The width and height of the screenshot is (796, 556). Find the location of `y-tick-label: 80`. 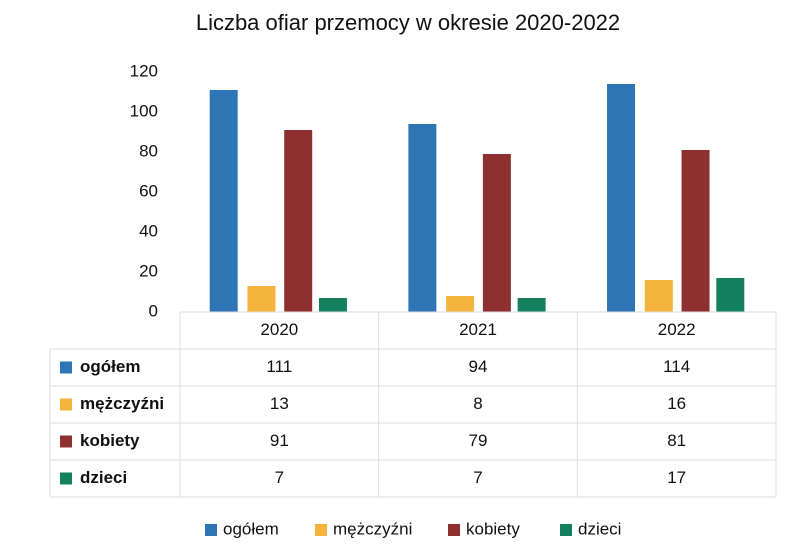

y-tick-label: 80 is located at coordinates (148, 150).